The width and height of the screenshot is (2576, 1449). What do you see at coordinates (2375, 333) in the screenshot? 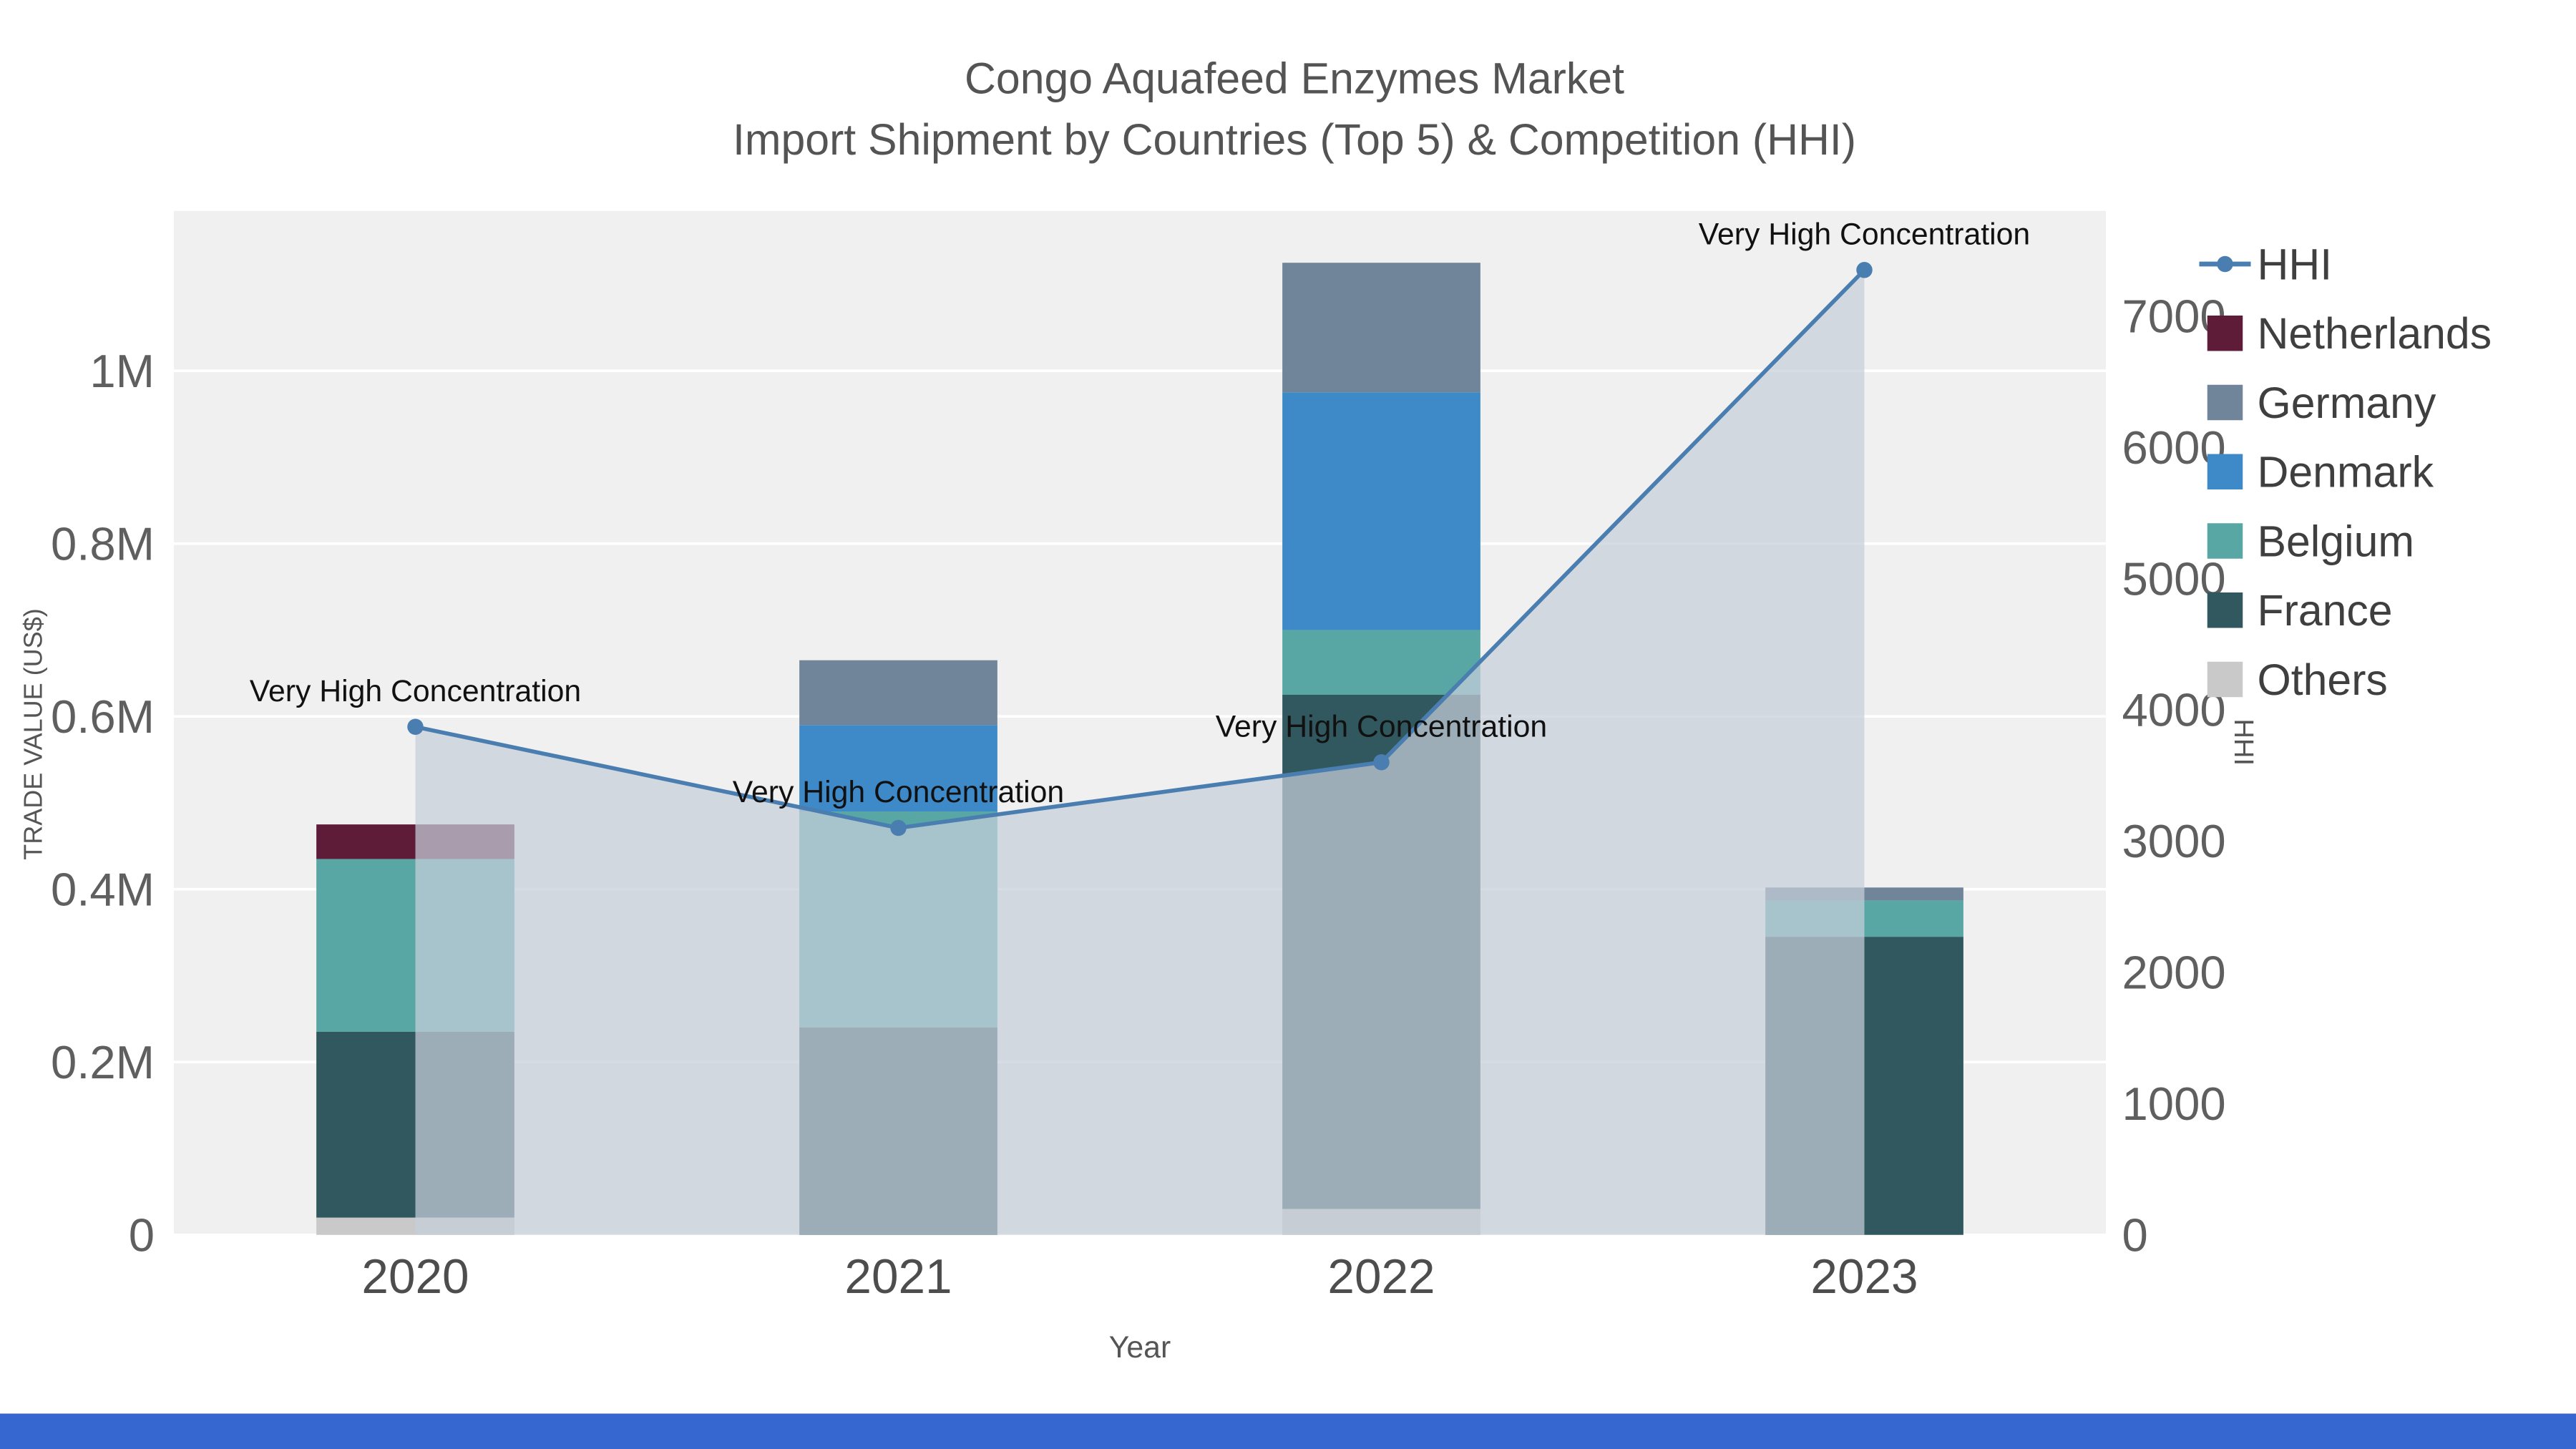
I see `legend-label: Netherlands` at bounding box center [2375, 333].